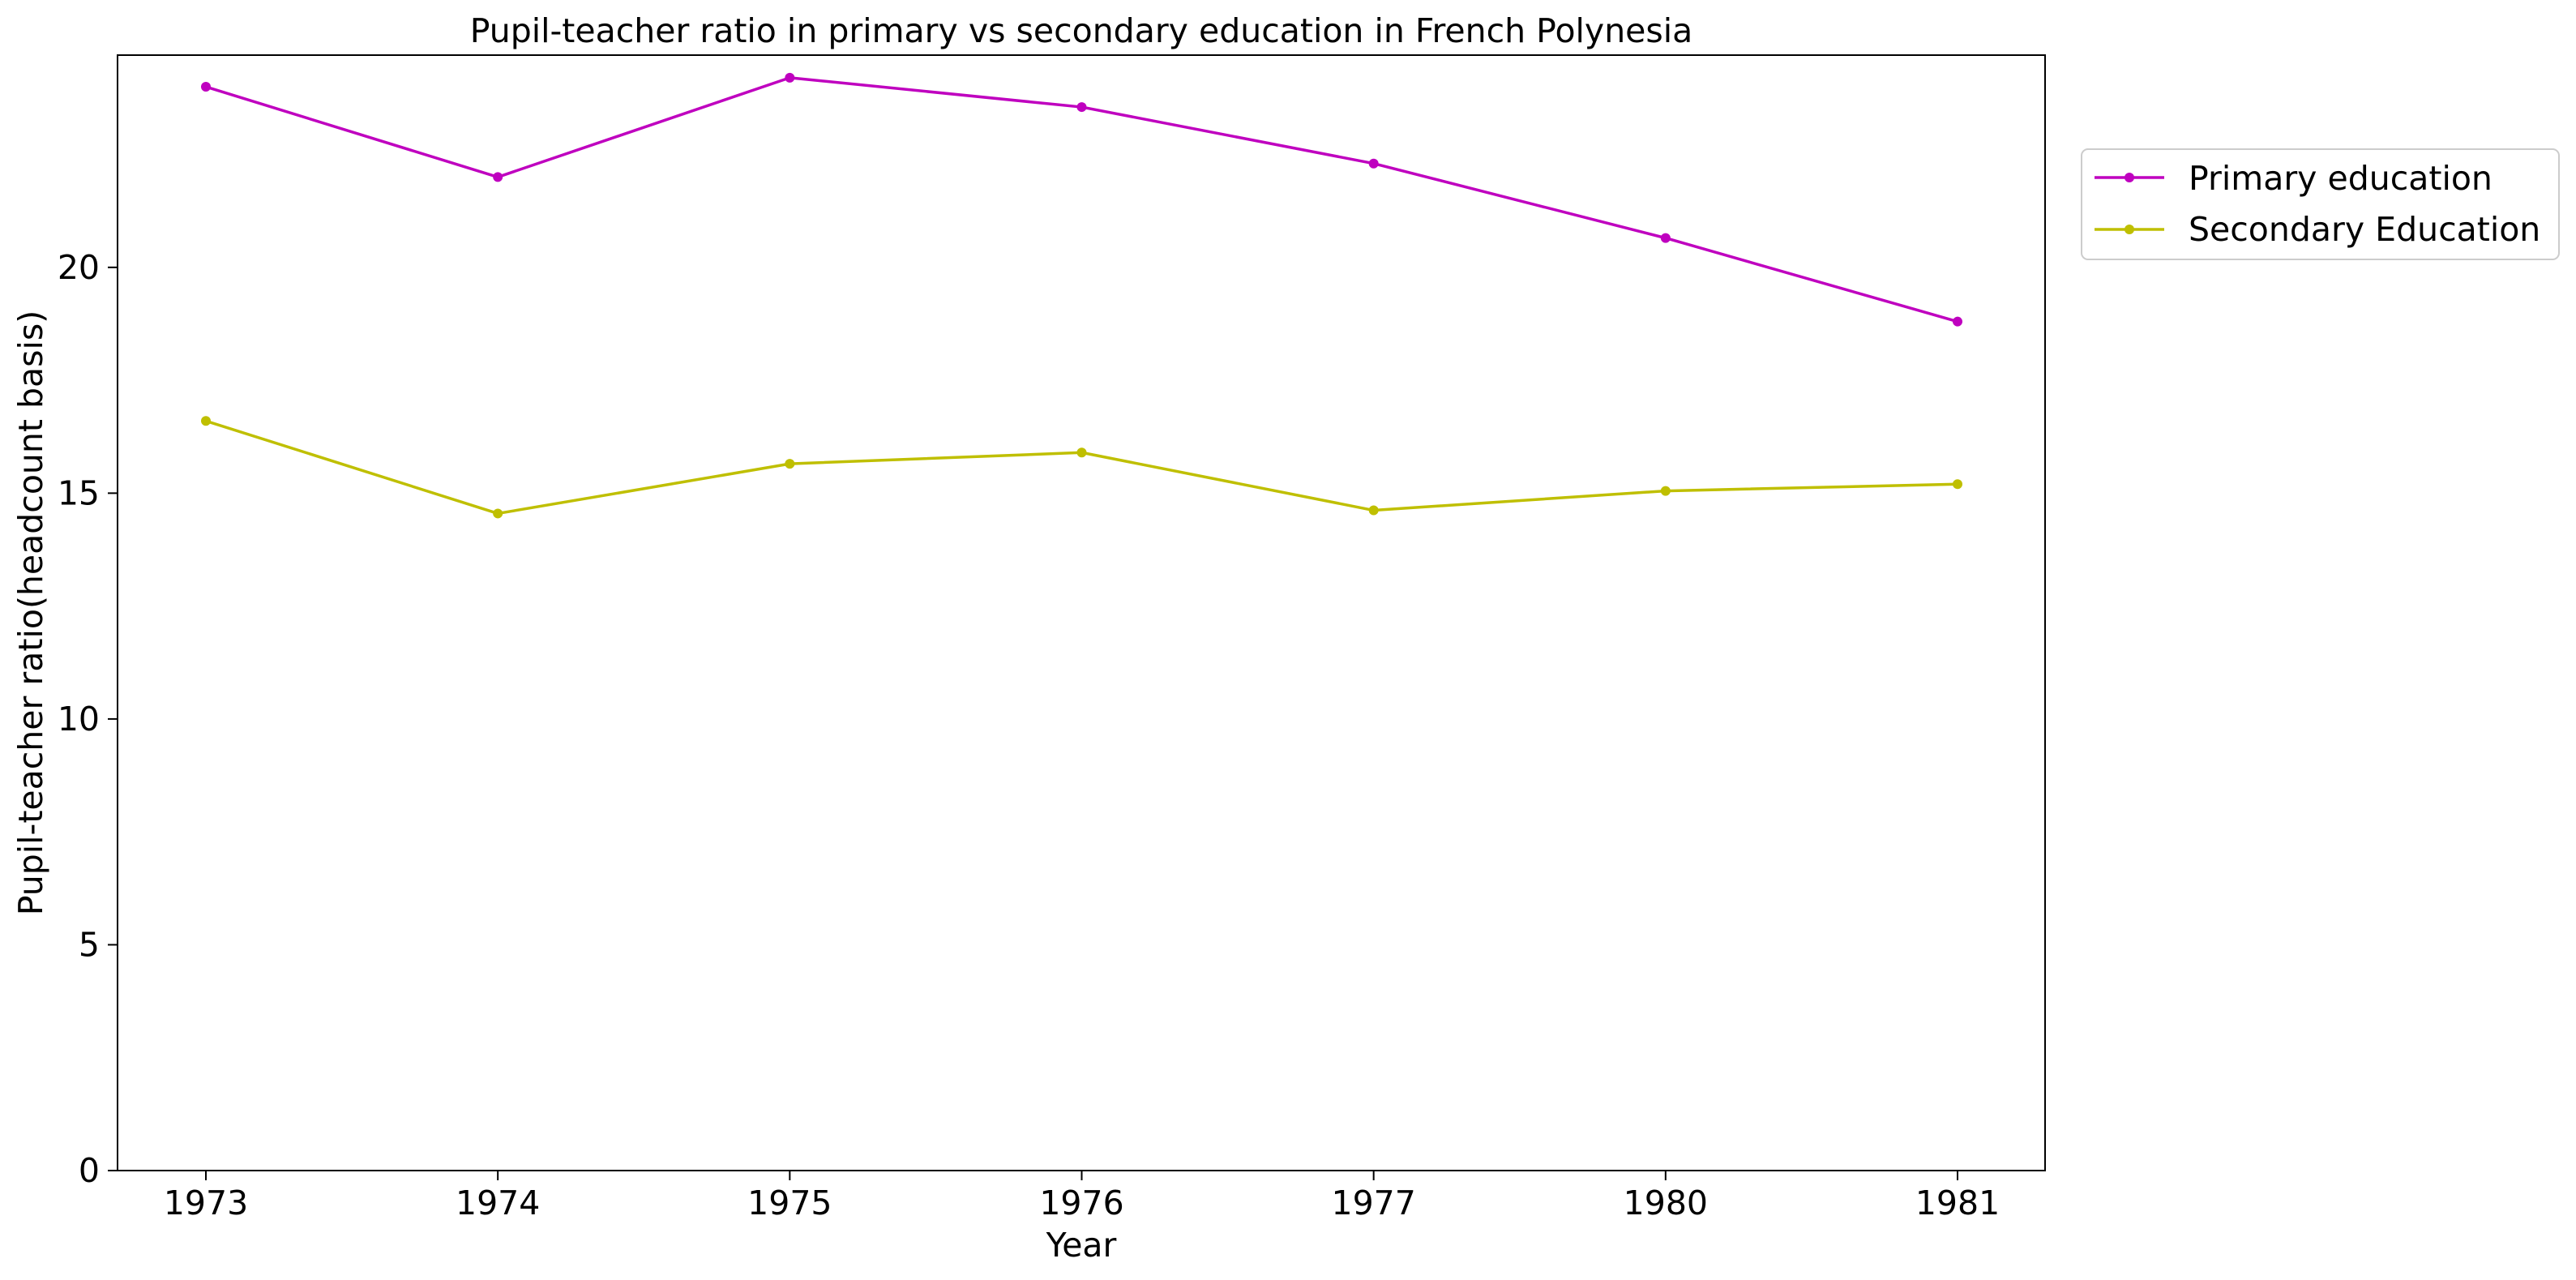  I want to click on x-tick-label: 1974, so click(498, 1203).